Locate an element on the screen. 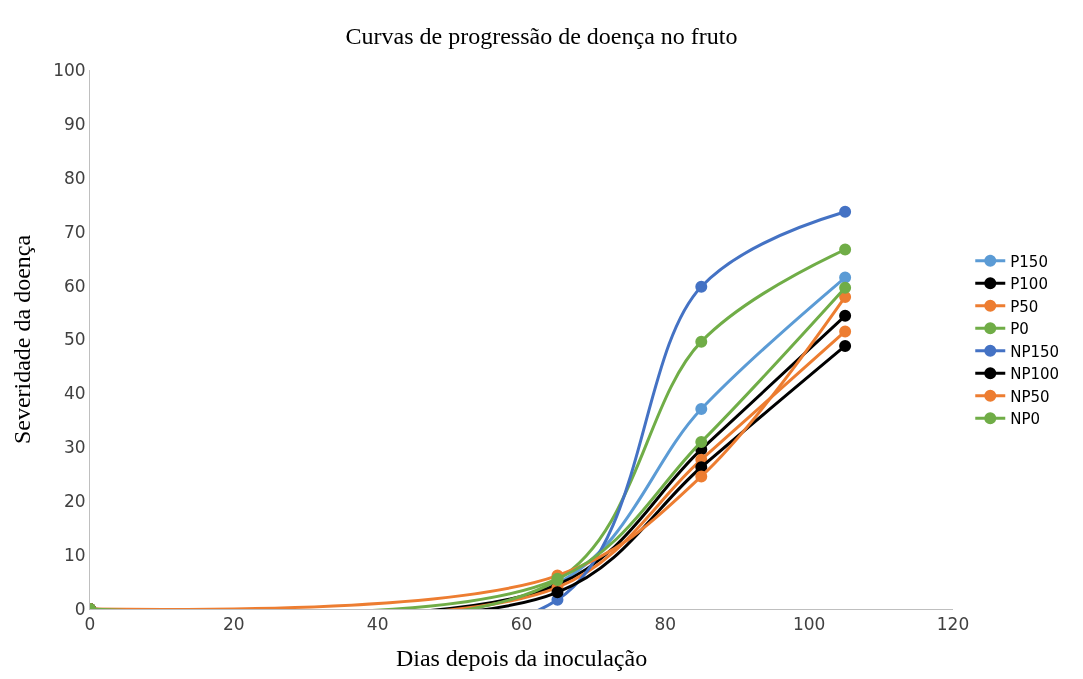  legend-label: NP150 is located at coordinates (1035, 351).